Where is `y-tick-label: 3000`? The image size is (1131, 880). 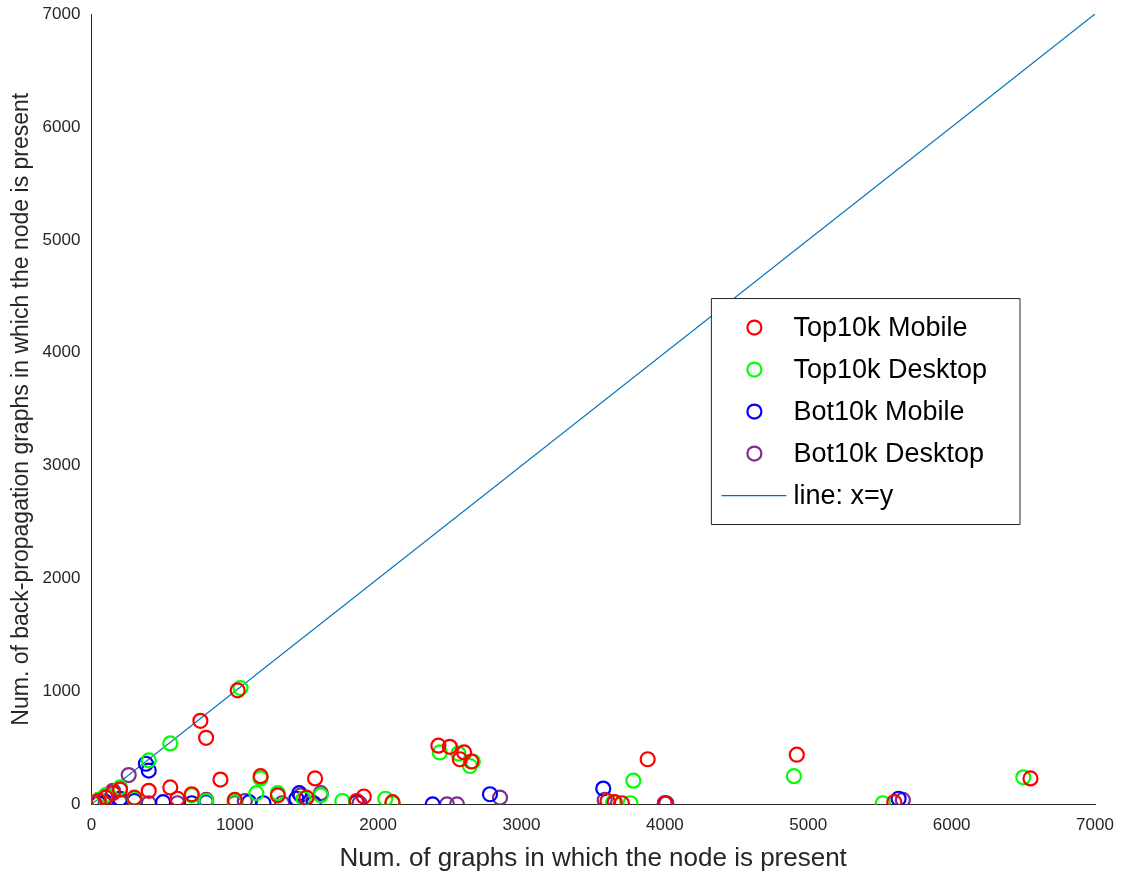
y-tick-label: 3000 is located at coordinates (61, 465).